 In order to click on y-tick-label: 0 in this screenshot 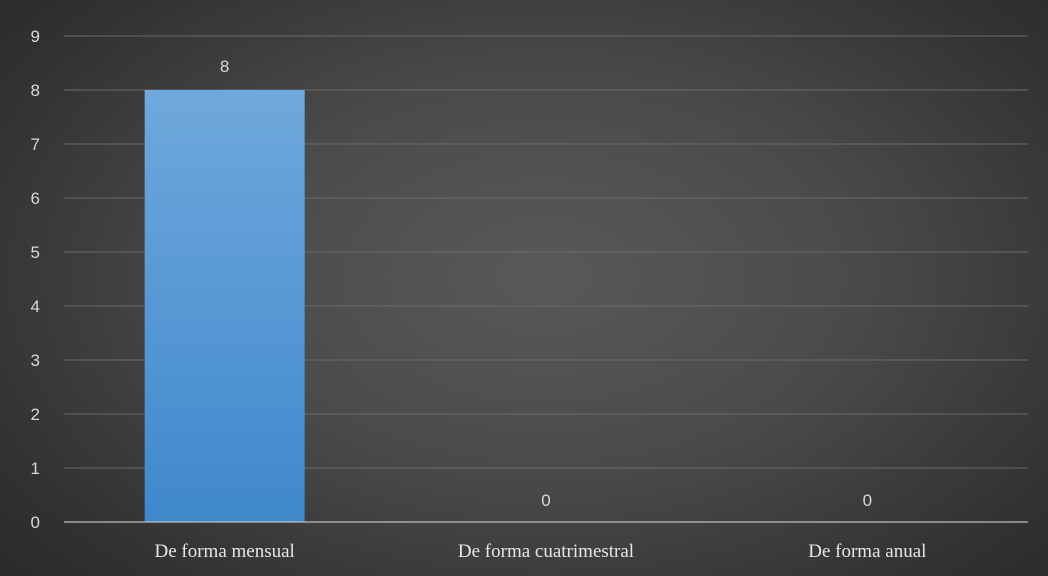, I will do `click(35, 522)`.